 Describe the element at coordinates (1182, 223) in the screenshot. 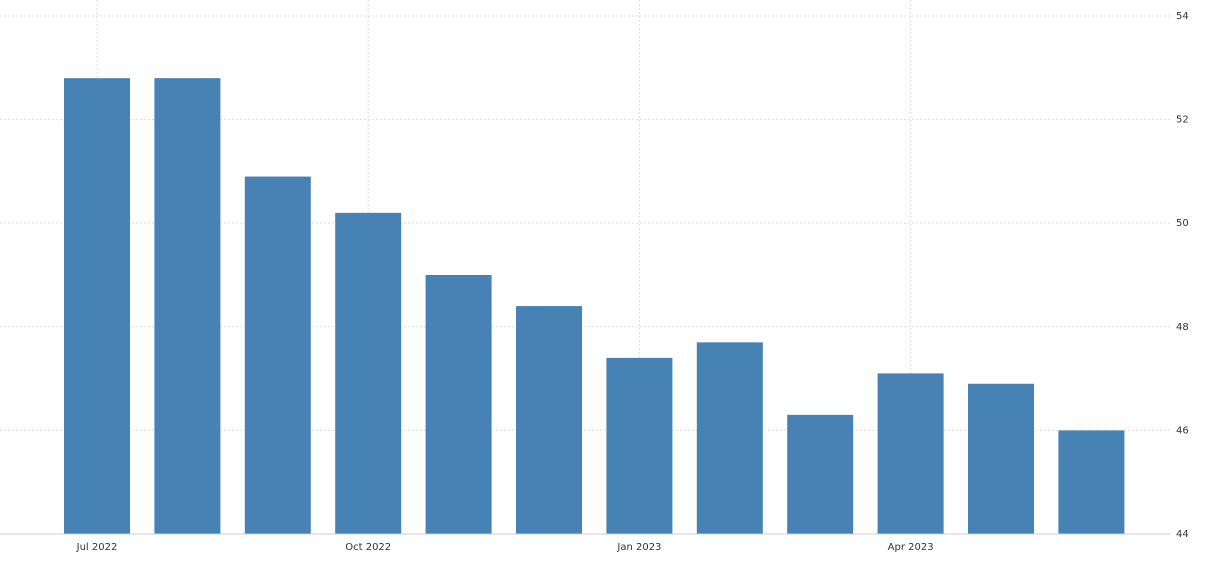

I see `y-tick-label: 50` at that location.